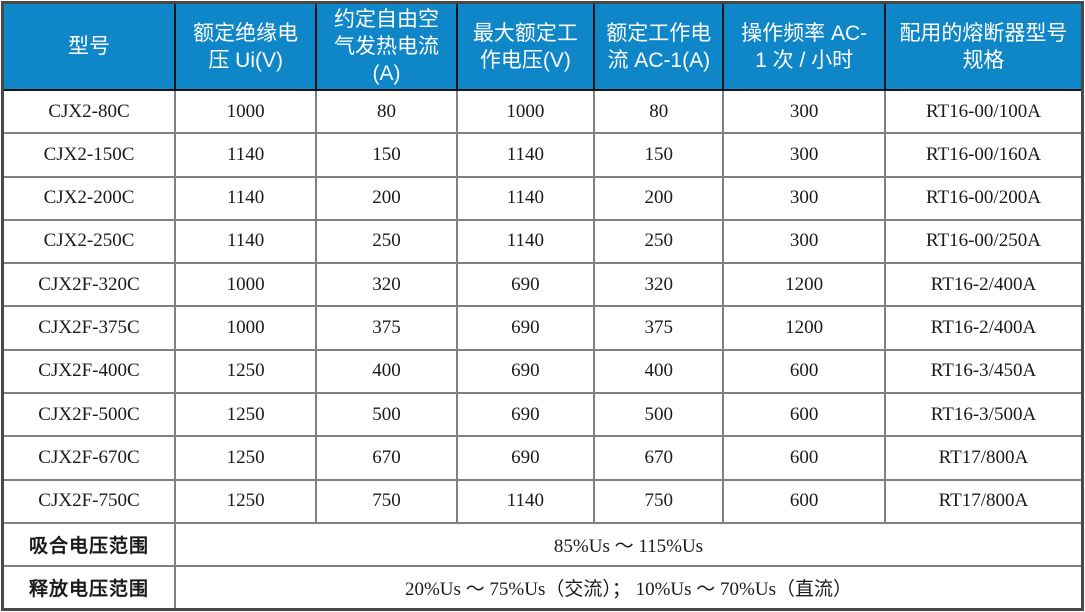 The image size is (1085, 612). I want to click on ac1-current-cell: 400, so click(659, 371).